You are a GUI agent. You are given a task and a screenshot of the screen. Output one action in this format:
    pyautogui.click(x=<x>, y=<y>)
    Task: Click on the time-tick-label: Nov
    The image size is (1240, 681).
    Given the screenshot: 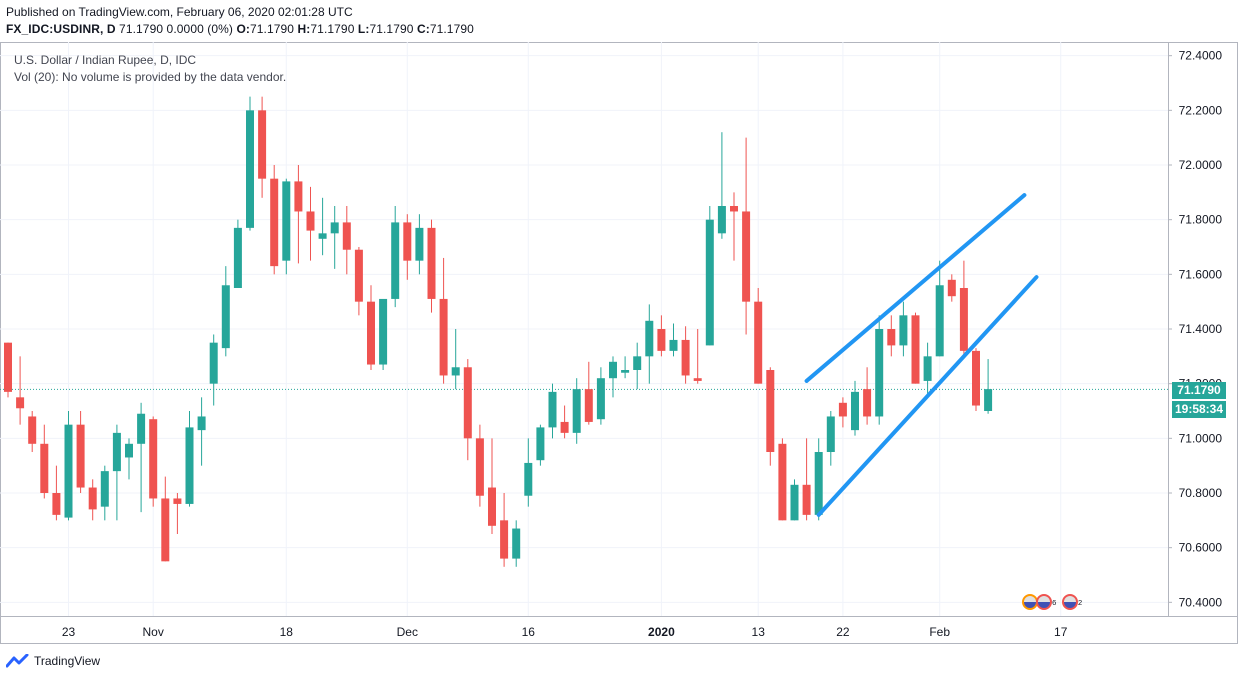 What is the action you would take?
    pyautogui.click(x=153, y=632)
    